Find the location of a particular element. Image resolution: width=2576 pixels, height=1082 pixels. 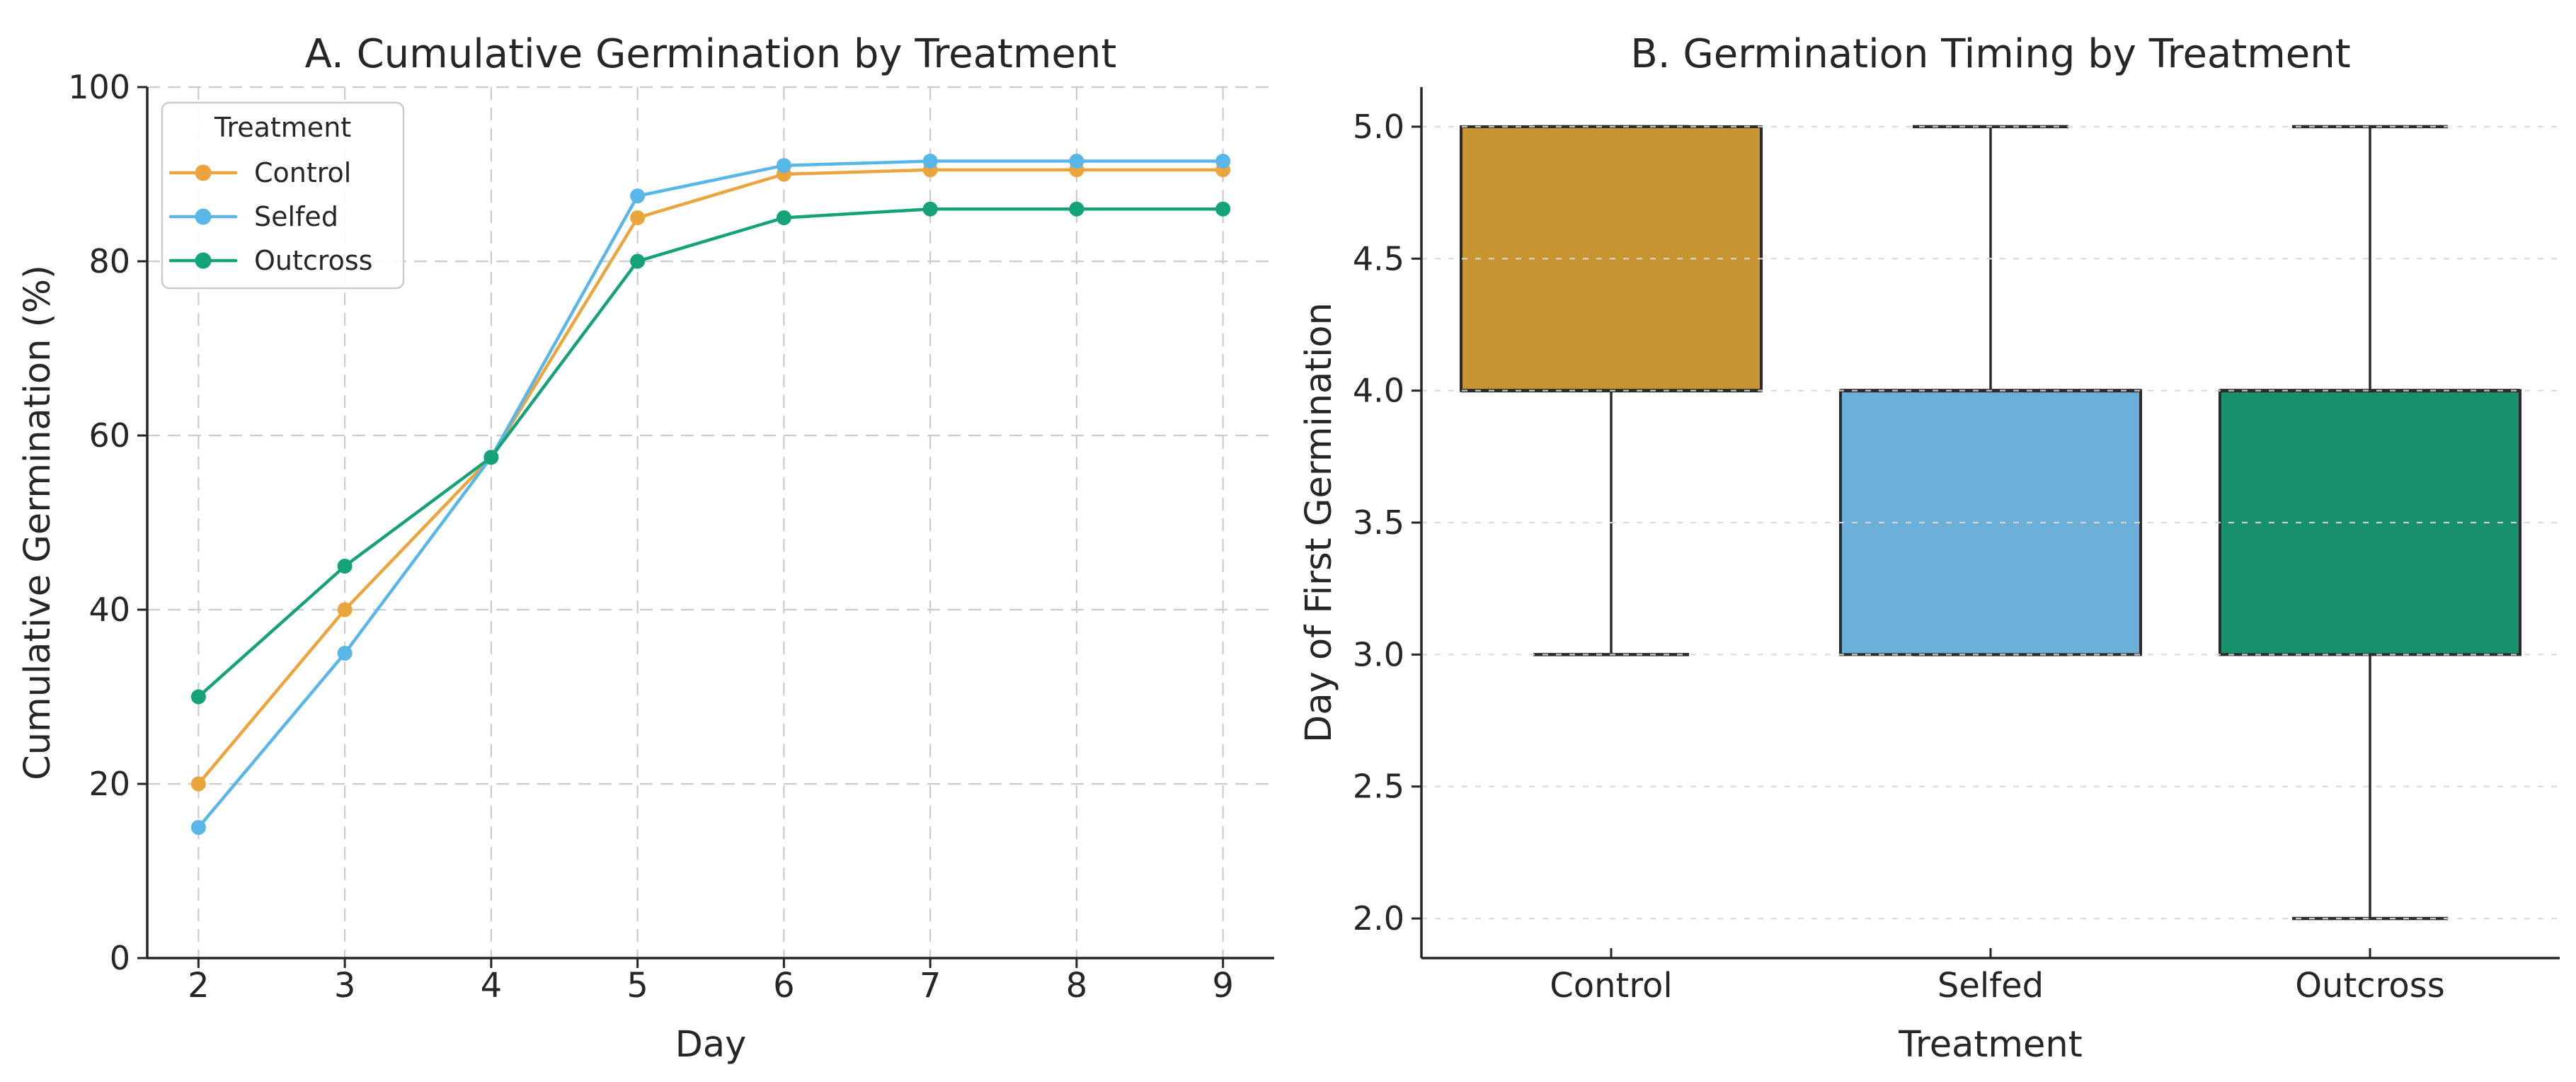

legend-entry-selfed: Selfed is located at coordinates (253, 216).